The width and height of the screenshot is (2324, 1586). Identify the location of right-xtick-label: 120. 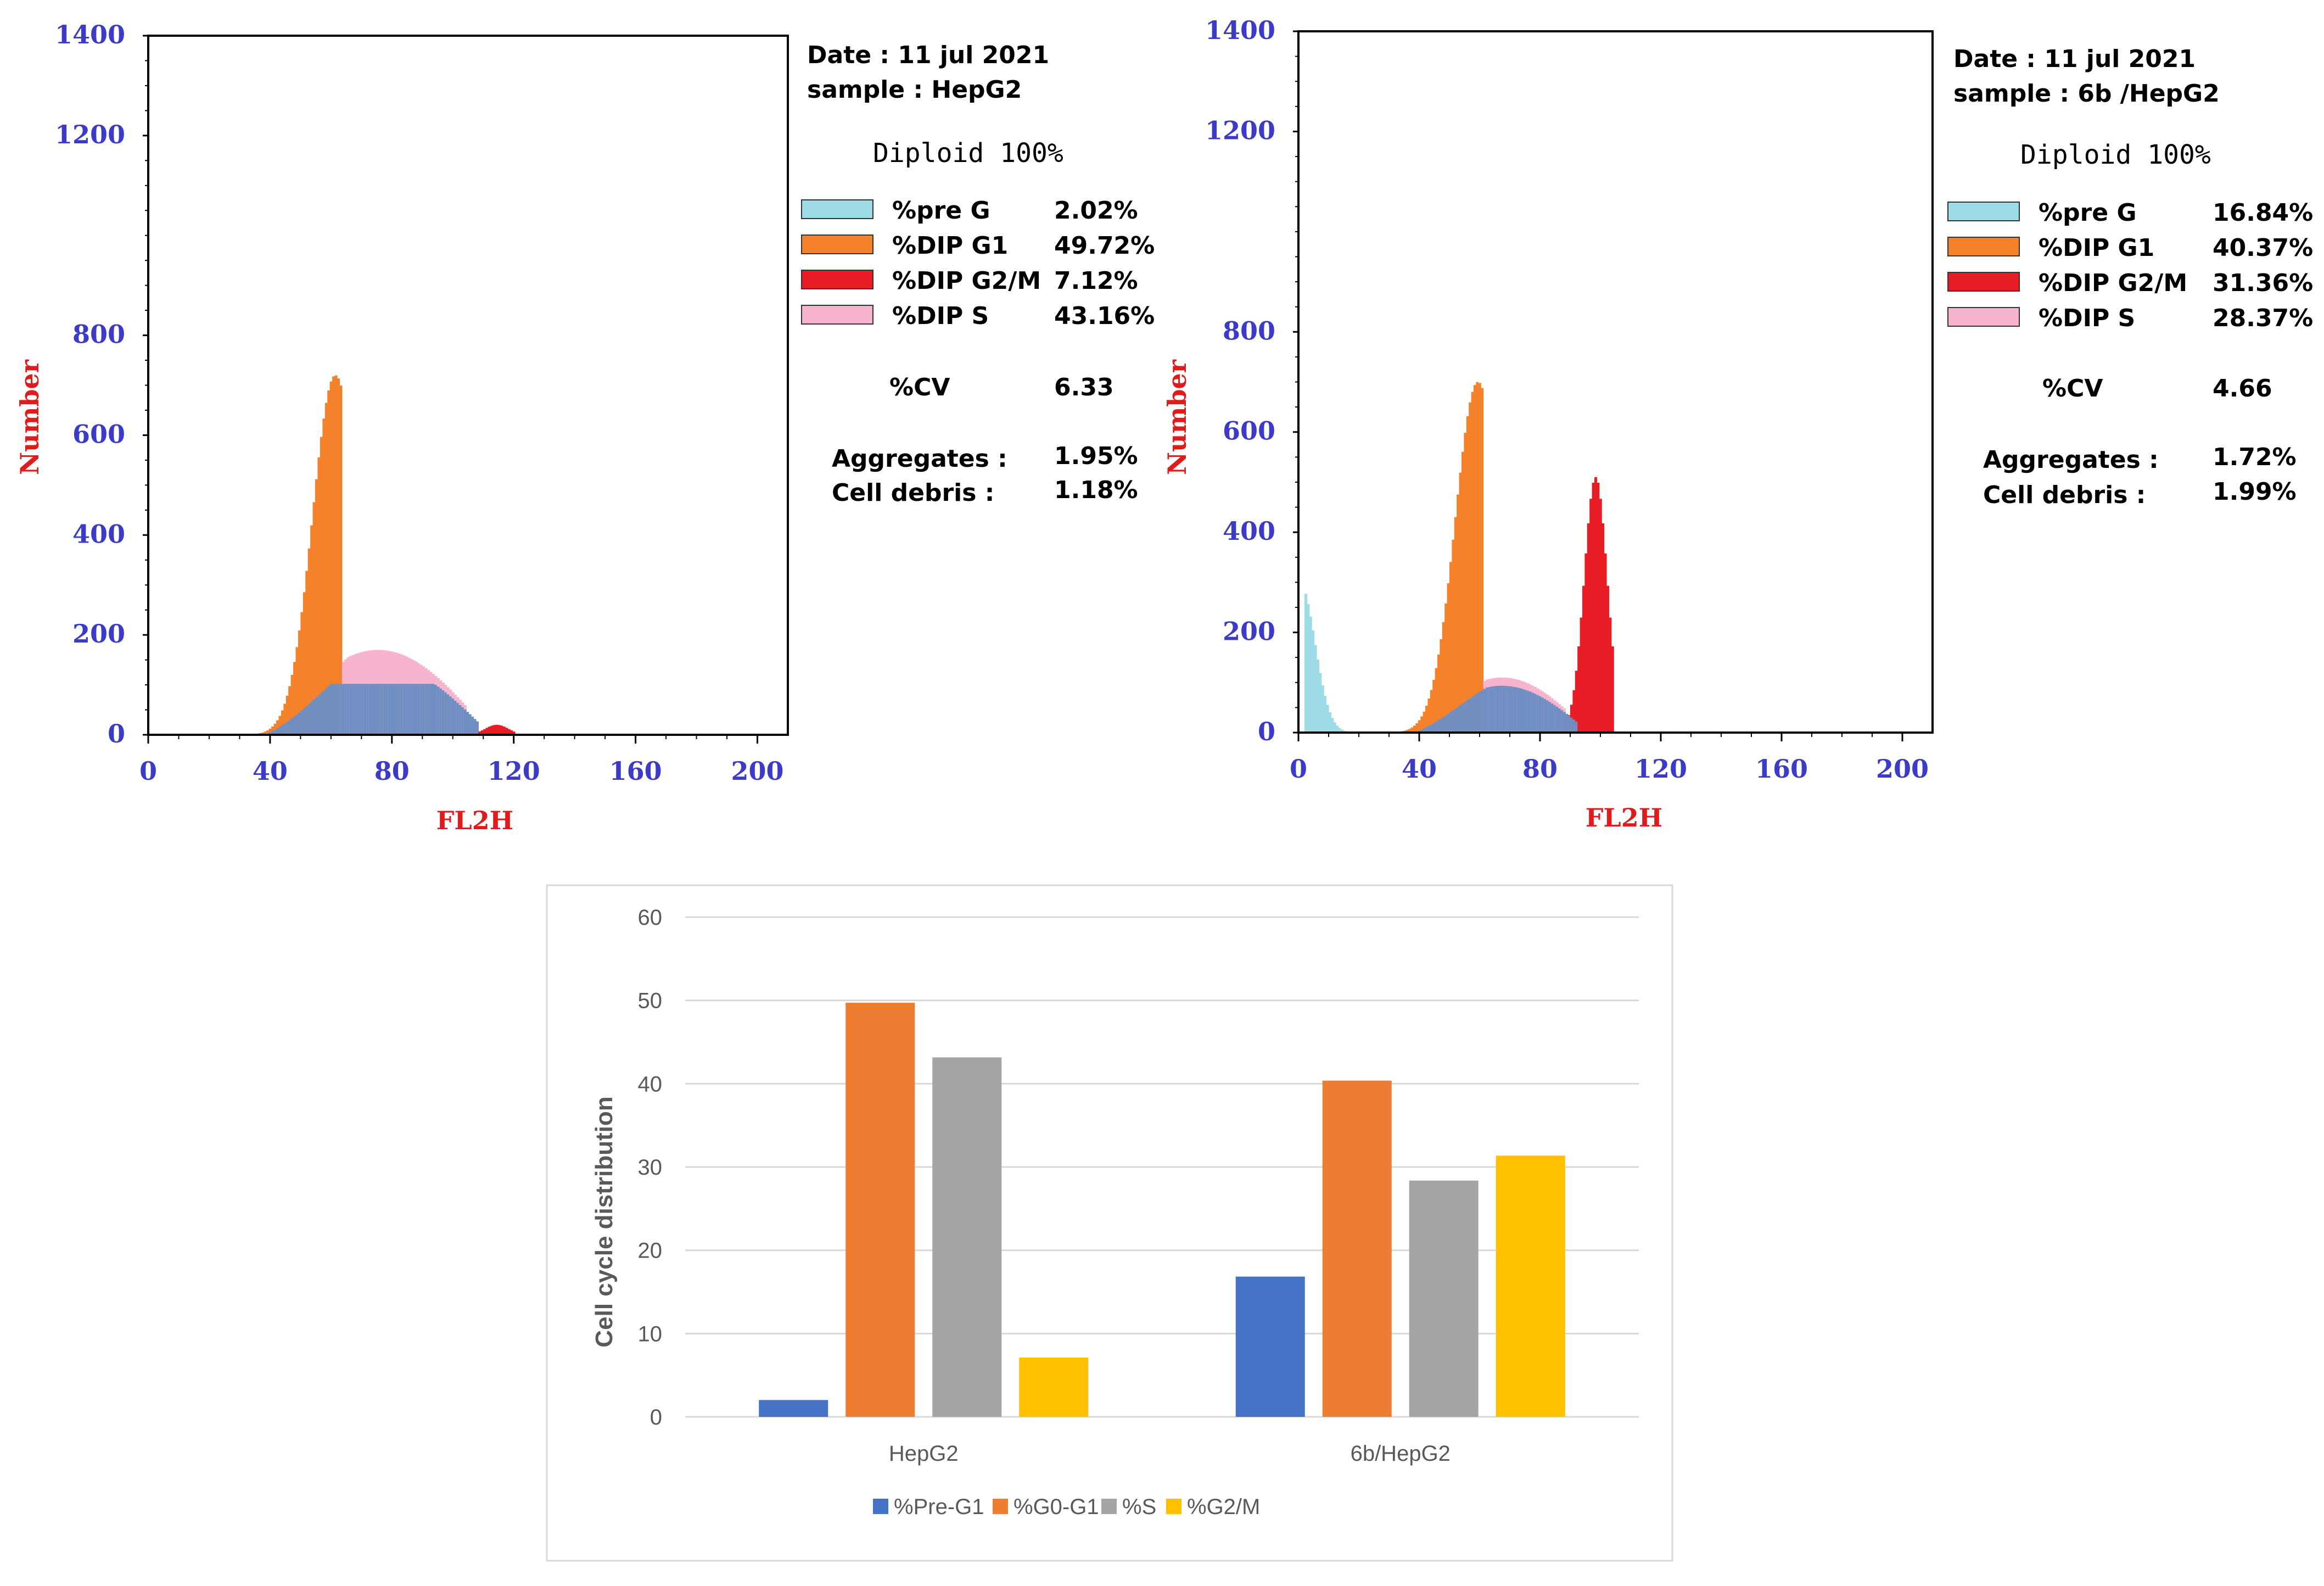
(1660, 769).